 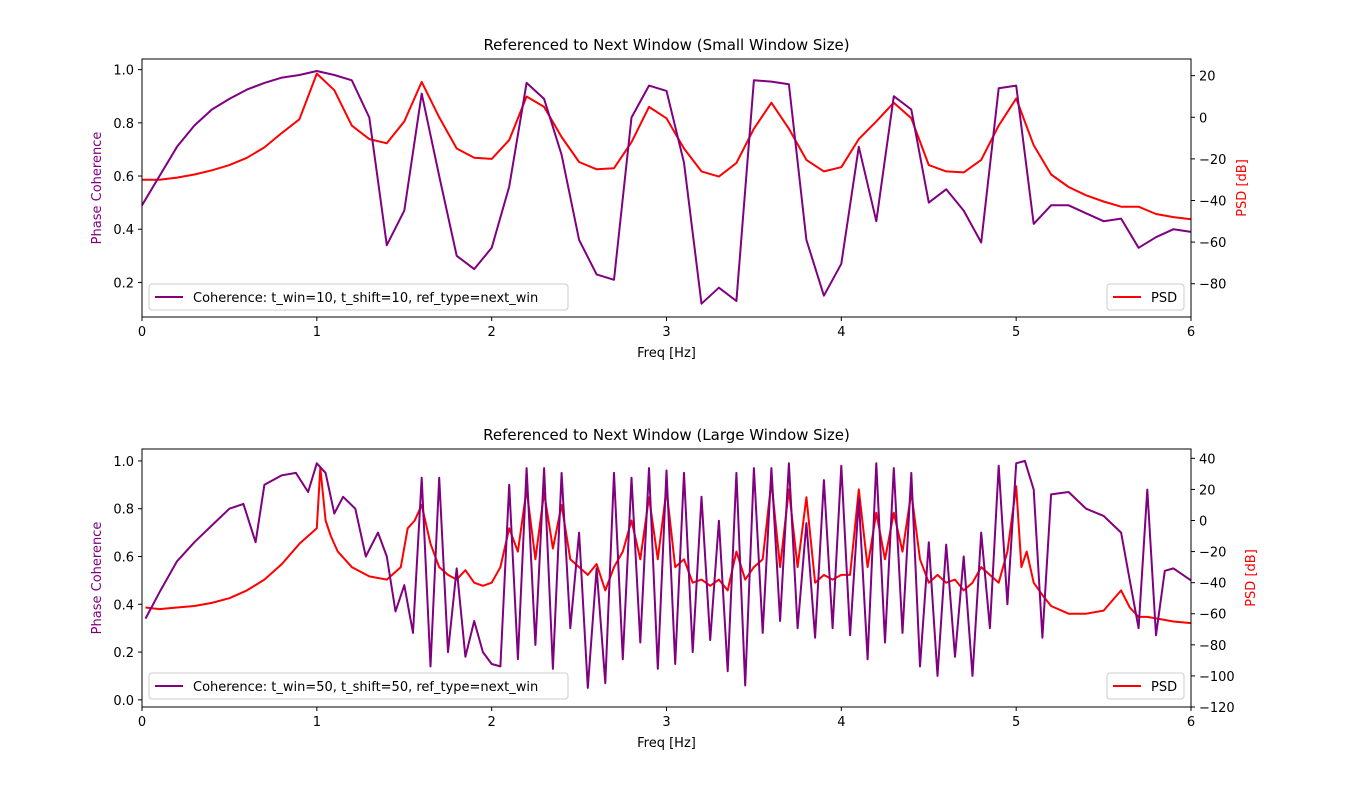 What do you see at coordinates (1251, 578) in the screenshot?
I see `subplot-bottom-right-axis-label: PSD [dB]` at bounding box center [1251, 578].